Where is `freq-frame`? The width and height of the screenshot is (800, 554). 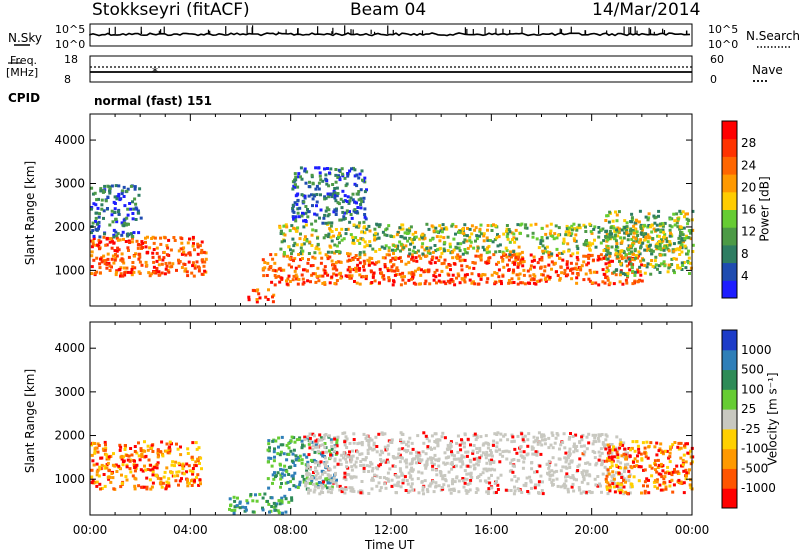
freq-frame is located at coordinates (391, 69).